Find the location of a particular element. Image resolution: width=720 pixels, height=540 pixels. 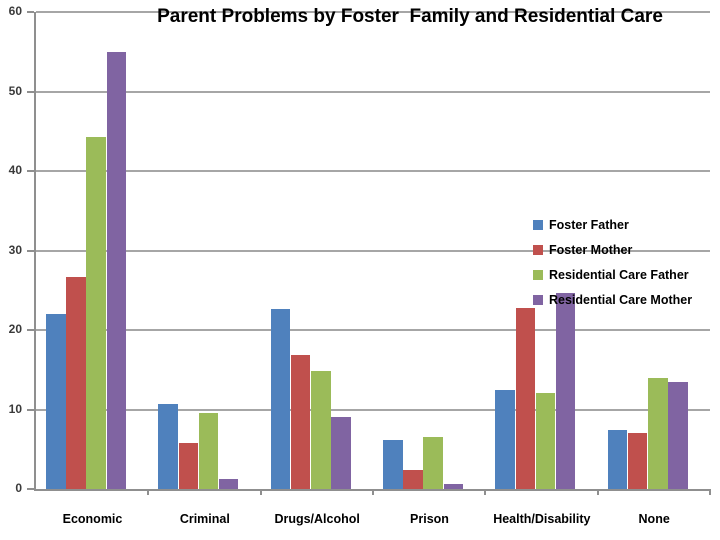

x-axis-category-label: Drugs/Alcohol is located at coordinates (317, 519).